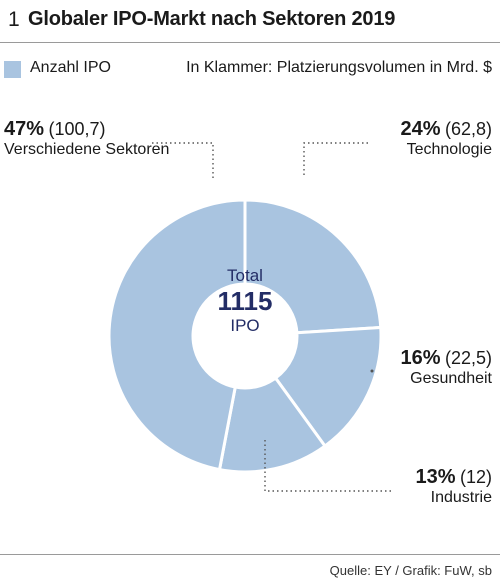  Describe the element at coordinates (420, 129) in the screenshot. I see `slice-percent-label: 24%` at that location.